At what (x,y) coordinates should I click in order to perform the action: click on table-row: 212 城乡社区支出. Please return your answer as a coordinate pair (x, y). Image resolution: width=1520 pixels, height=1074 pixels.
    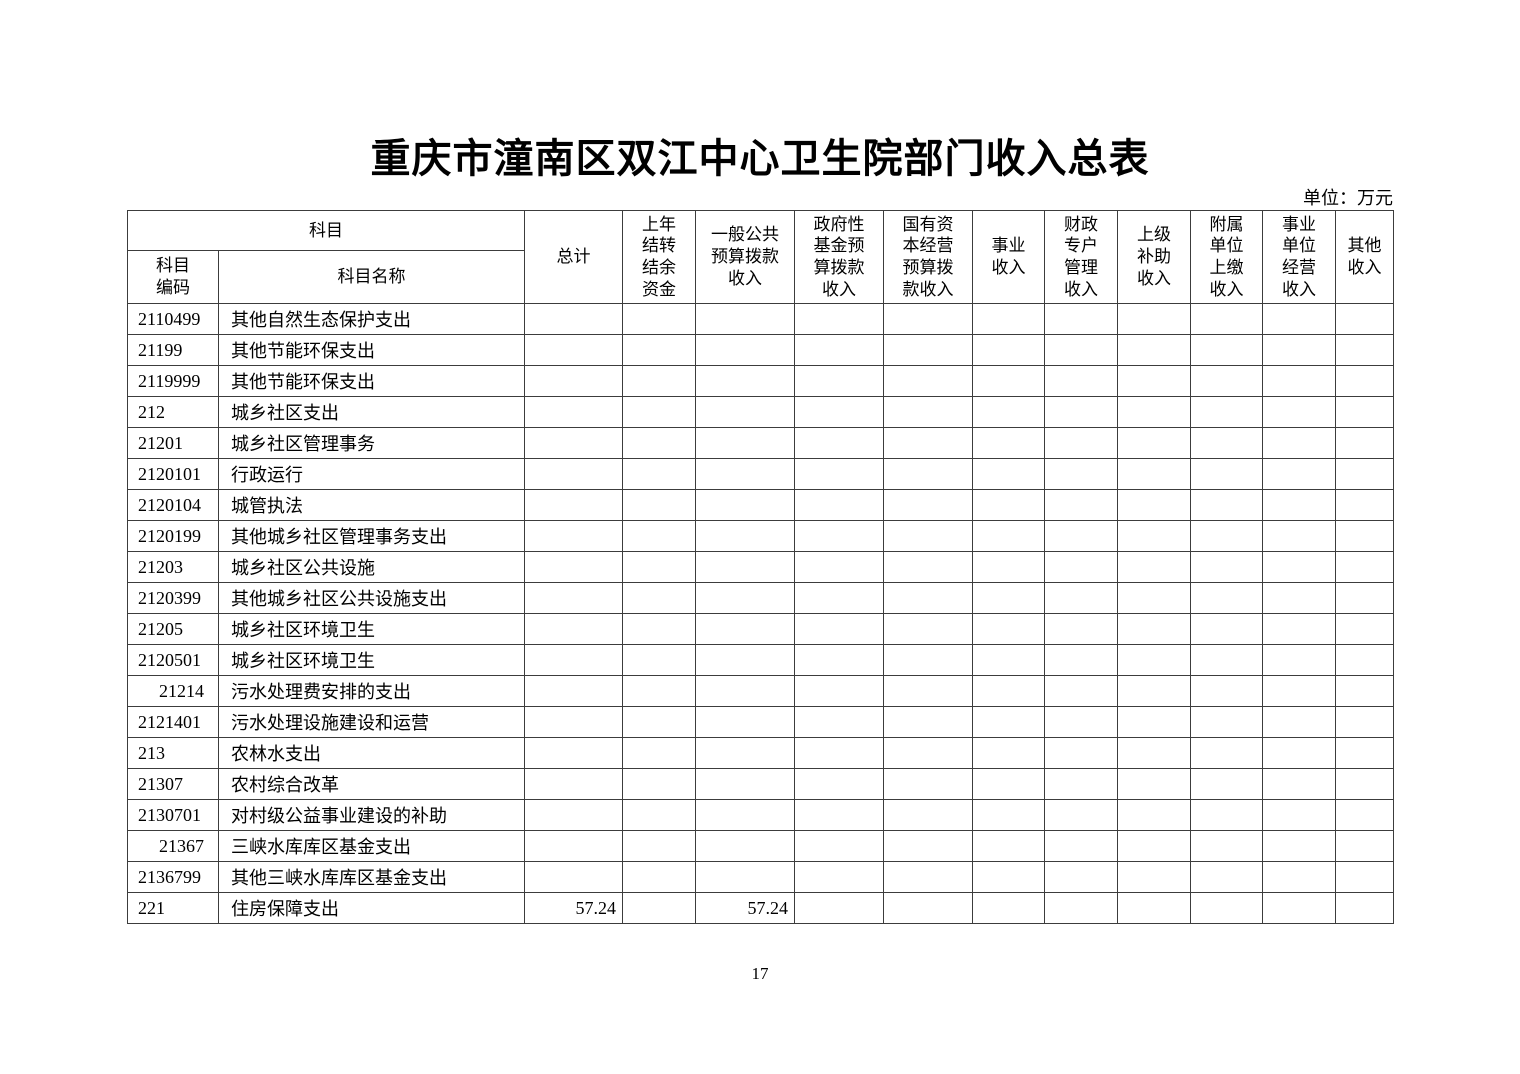
    Looking at the image, I should click on (760, 412).